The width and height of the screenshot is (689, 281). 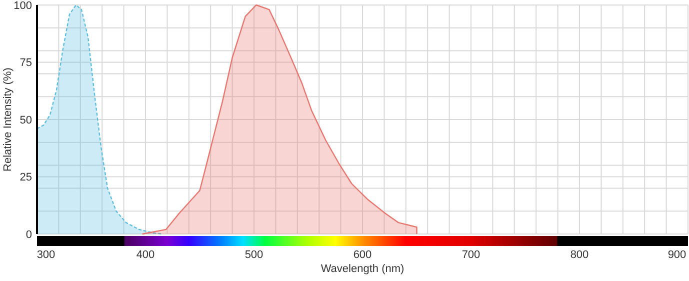 I want to click on y-tick-label: 50, so click(x=26, y=120).